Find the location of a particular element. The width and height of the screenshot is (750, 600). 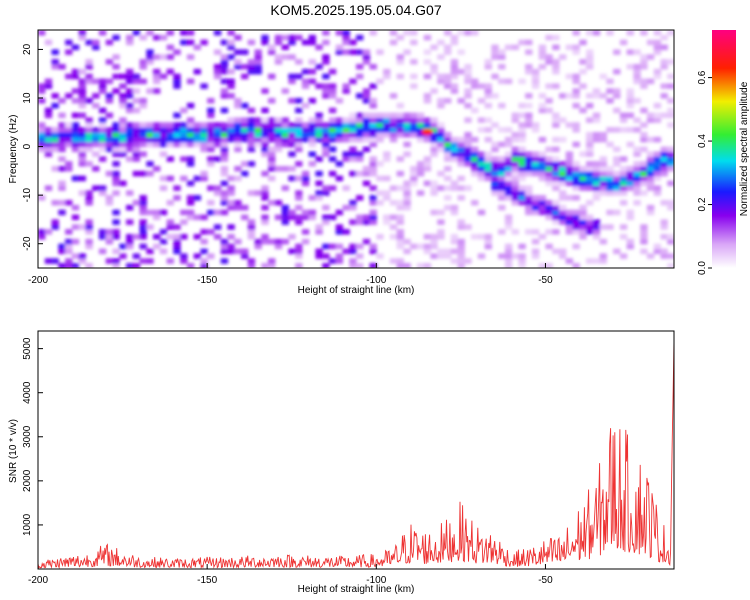

heatmap-y-tick-label: 10 is located at coordinates (27, 98).